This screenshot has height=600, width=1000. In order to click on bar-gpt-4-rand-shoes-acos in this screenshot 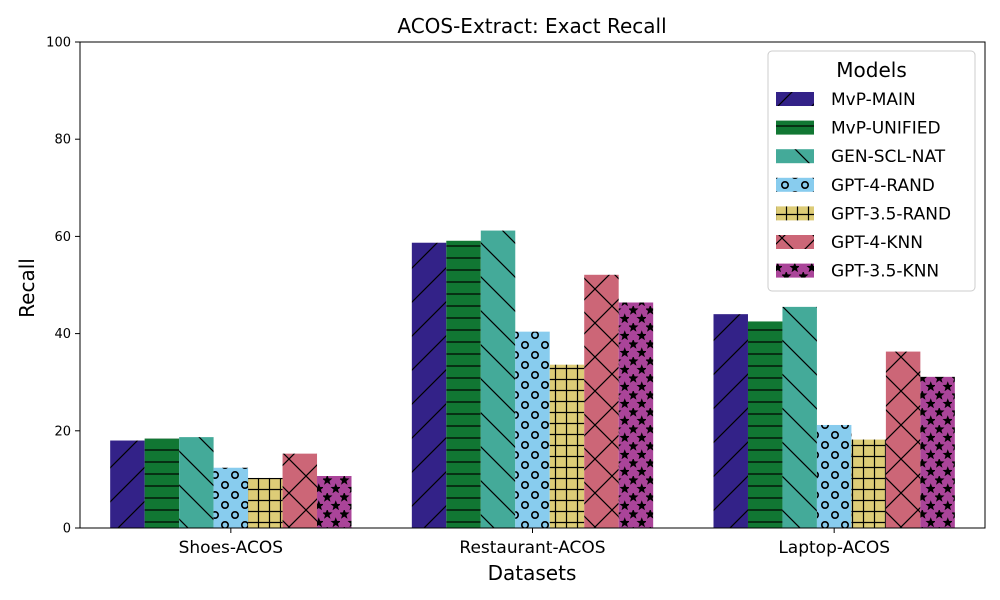, I will do `click(231, 497)`.